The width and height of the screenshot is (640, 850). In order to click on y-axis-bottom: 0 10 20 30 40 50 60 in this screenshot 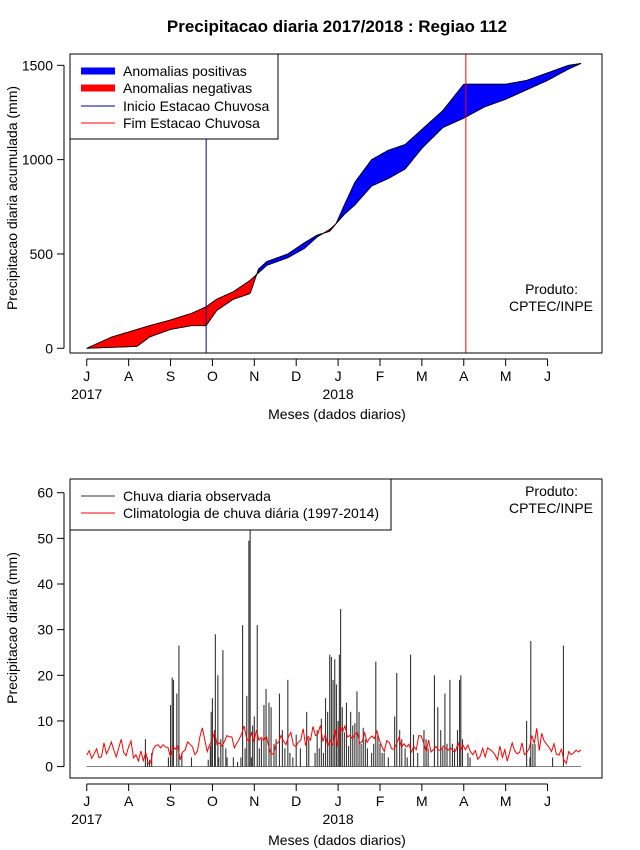, I will do `click(51, 630)`.